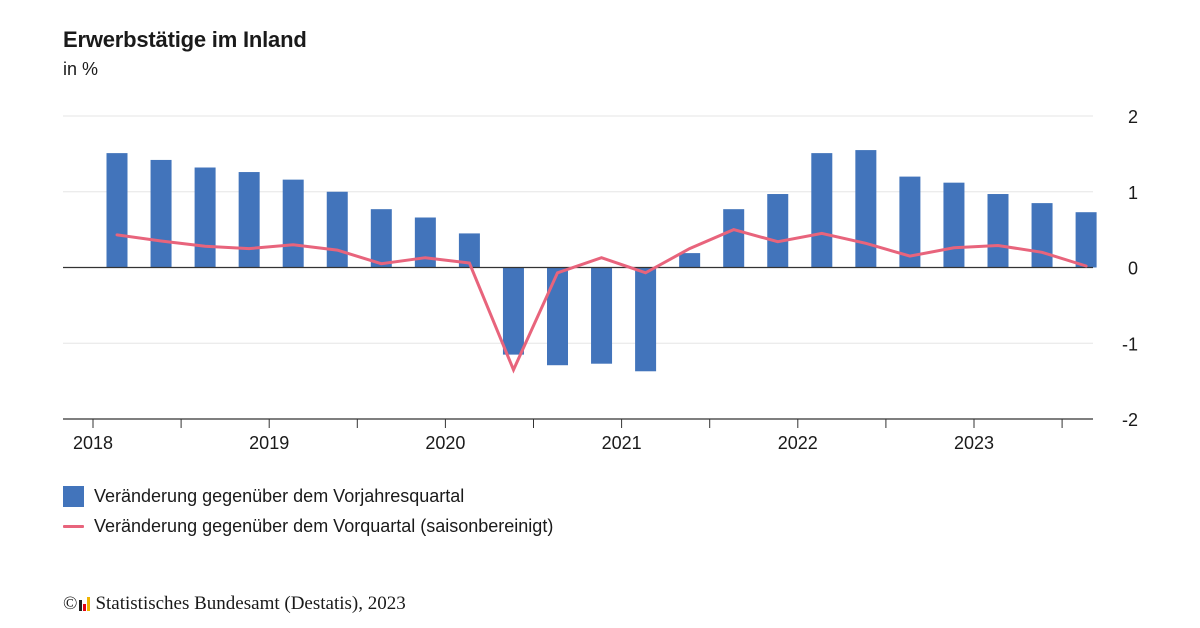  What do you see at coordinates (250, 603) in the screenshot?
I see `footer-text: Statistisches Bundesamt (Destatis), 2023` at bounding box center [250, 603].